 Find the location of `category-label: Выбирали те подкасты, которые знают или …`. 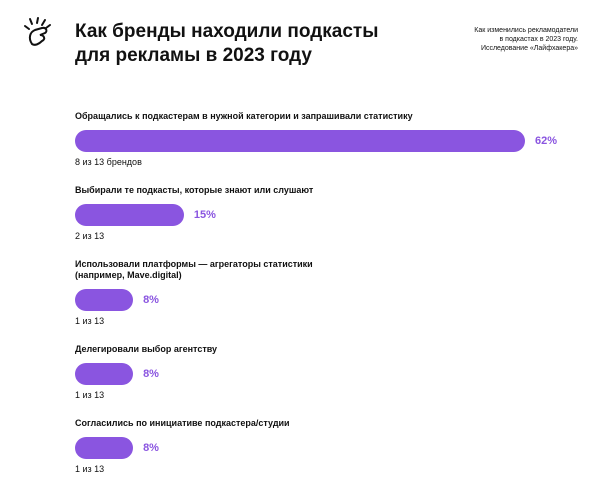

category-label: Выбирали те подкасты, которые знают или … is located at coordinates (194, 190).